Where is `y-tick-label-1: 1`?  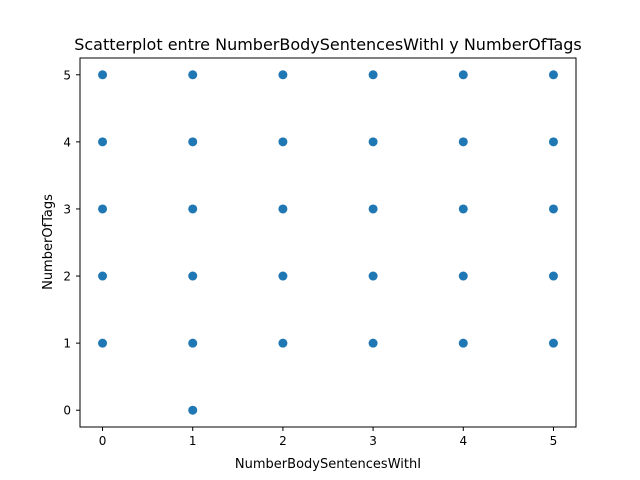 y-tick-label-1: 1 is located at coordinates (67, 344).